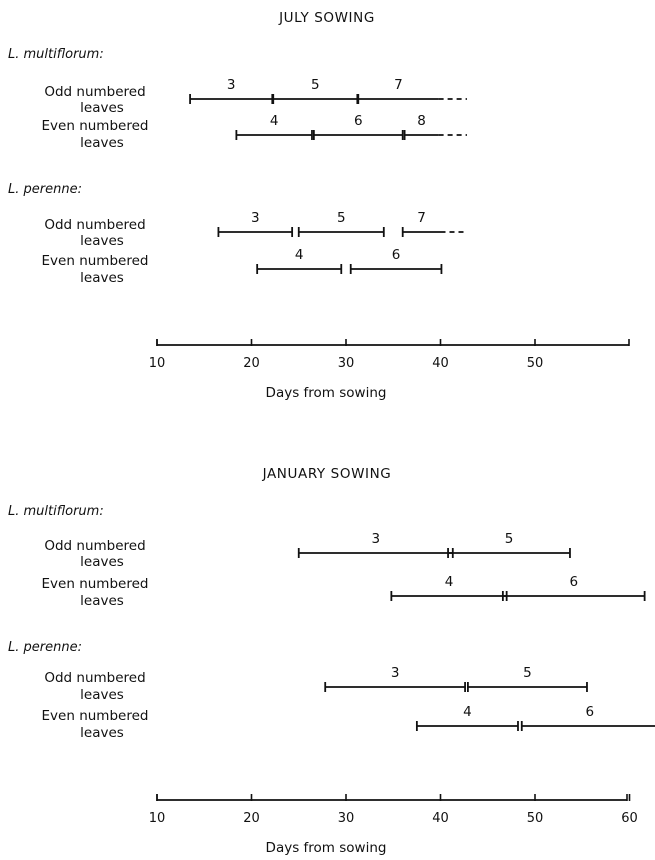  Describe the element at coordinates (326, 18) in the screenshot. I see `chart-title: JULY SOWING` at that location.